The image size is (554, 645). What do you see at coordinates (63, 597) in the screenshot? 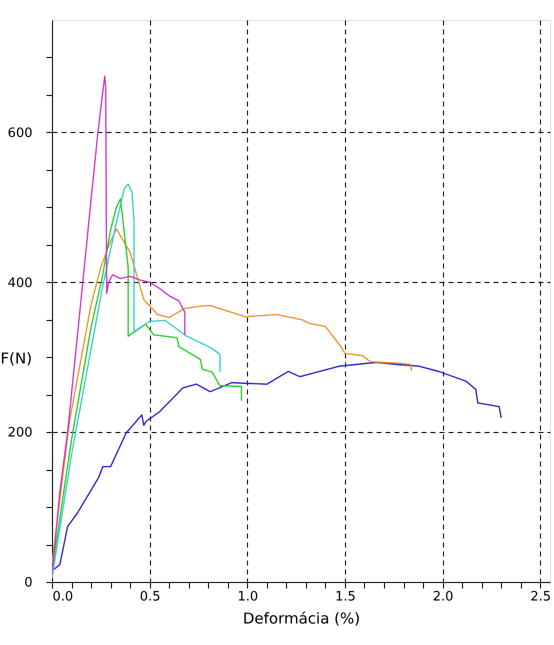
I see `x-tick-label: 0.0` at bounding box center [63, 597].